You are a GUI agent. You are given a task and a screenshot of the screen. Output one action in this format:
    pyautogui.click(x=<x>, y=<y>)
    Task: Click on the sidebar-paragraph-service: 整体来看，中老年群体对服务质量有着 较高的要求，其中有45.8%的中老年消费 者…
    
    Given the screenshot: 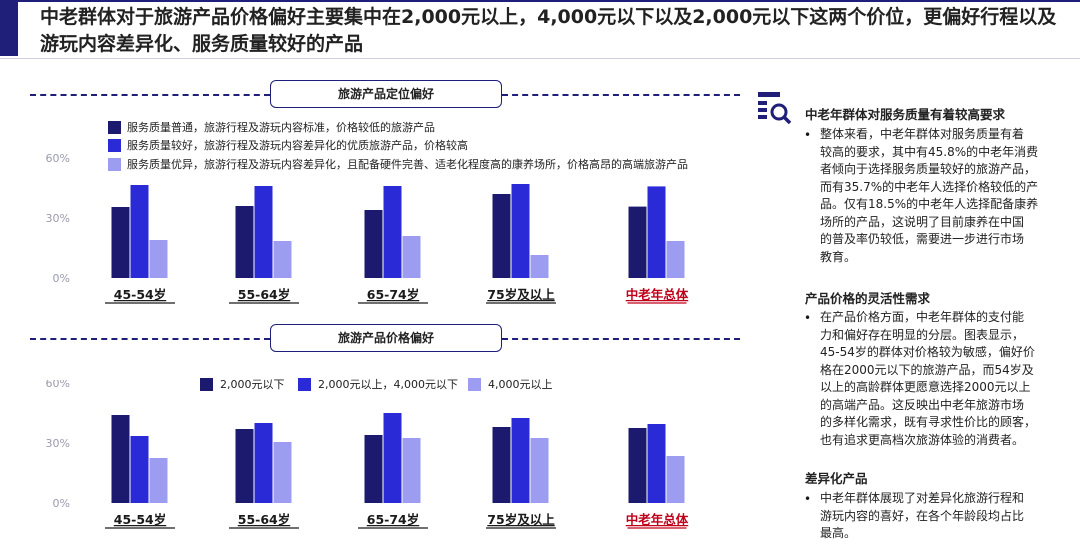 What is the action you would take?
    pyautogui.click(x=945, y=196)
    